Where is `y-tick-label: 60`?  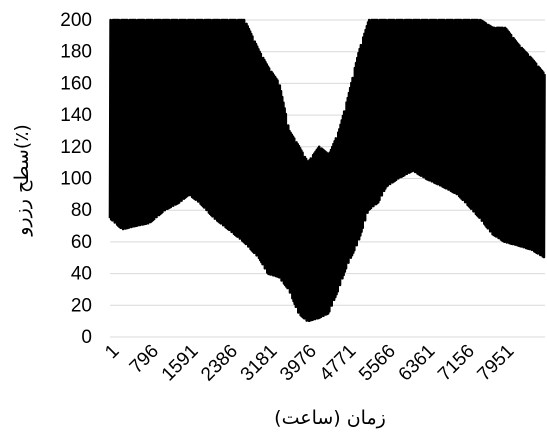
y-tick-label: 60 is located at coordinates (81, 242).